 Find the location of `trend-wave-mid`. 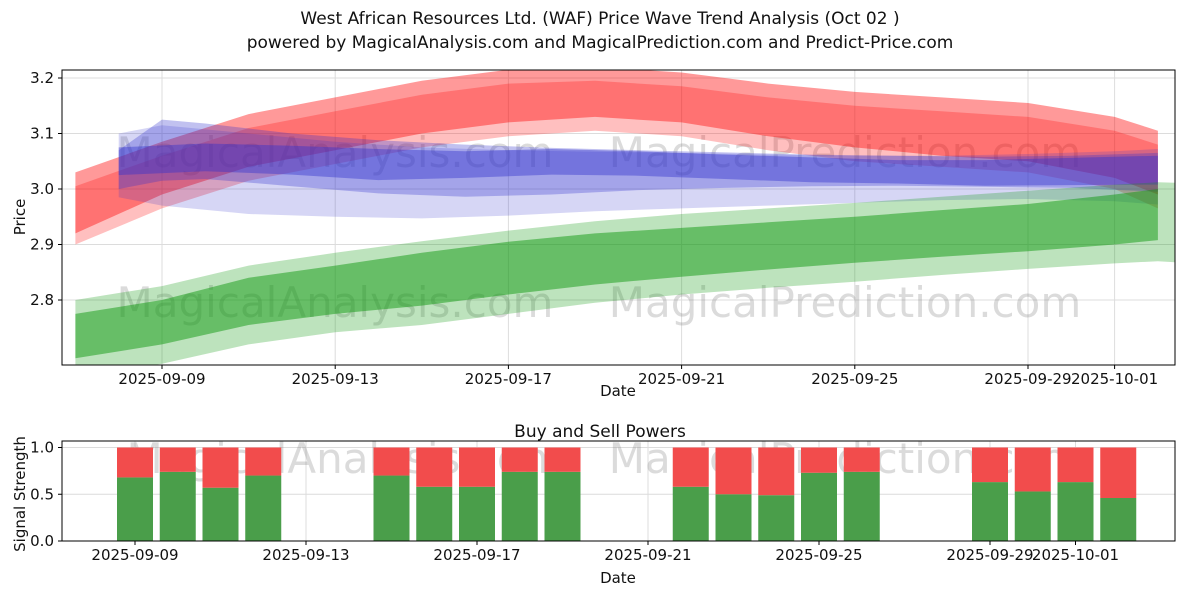

trend-wave-mid is located at coordinates (638, 158).